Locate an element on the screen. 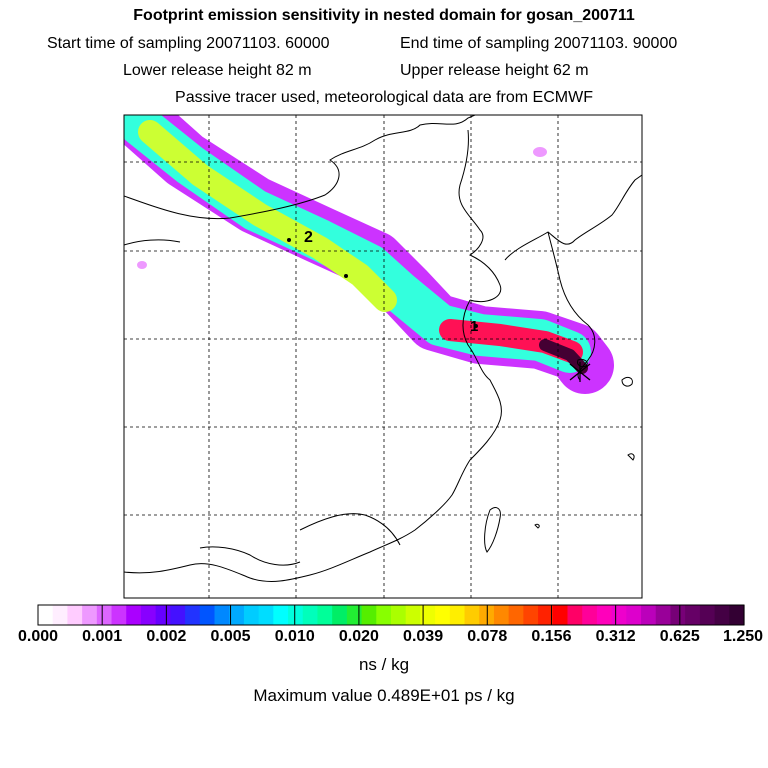 Image resolution: width=768 pixels, height=768 pixels. colorbar-tick-label: 0.001 is located at coordinates (102, 636).